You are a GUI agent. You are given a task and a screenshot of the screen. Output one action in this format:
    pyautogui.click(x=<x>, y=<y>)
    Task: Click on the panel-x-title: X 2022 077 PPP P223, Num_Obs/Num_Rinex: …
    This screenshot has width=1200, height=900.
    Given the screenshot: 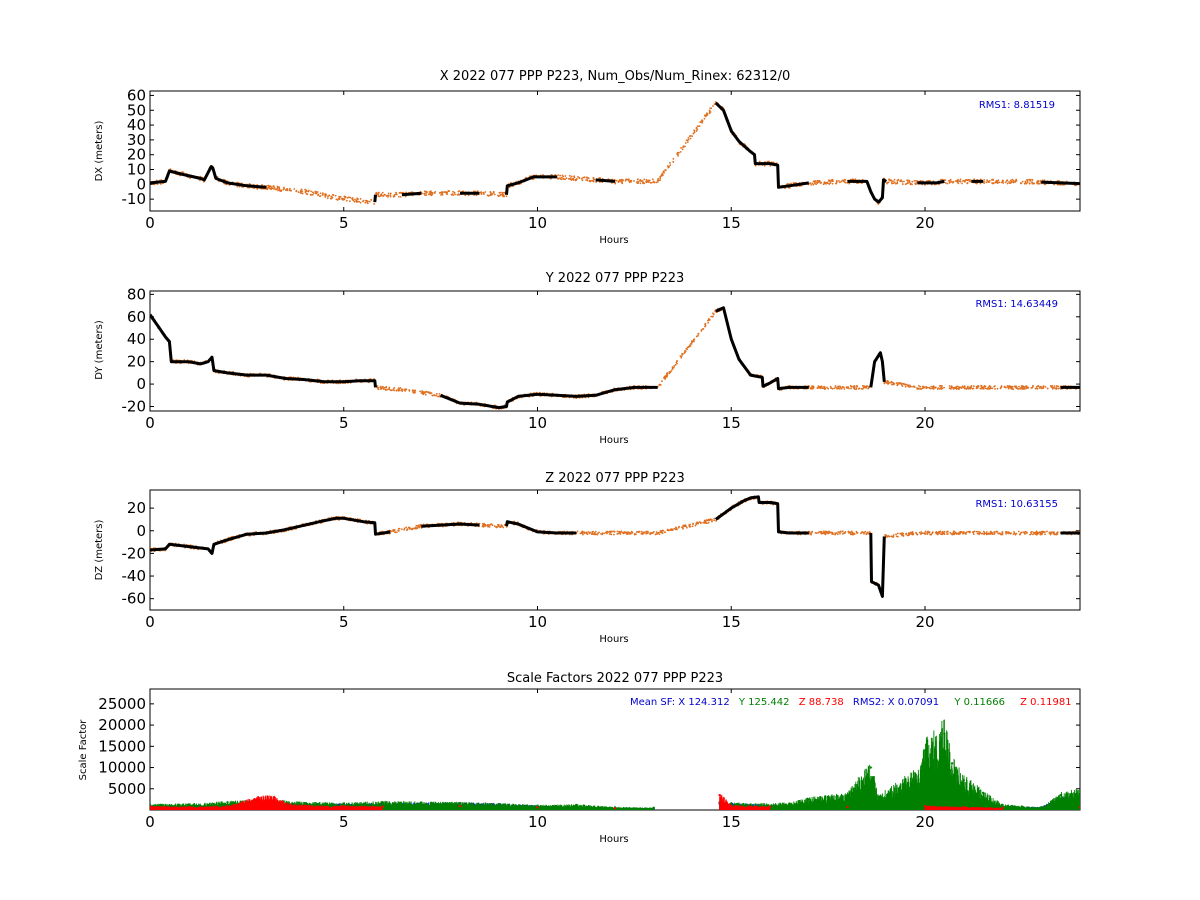 What is the action you would take?
    pyautogui.click(x=615, y=76)
    